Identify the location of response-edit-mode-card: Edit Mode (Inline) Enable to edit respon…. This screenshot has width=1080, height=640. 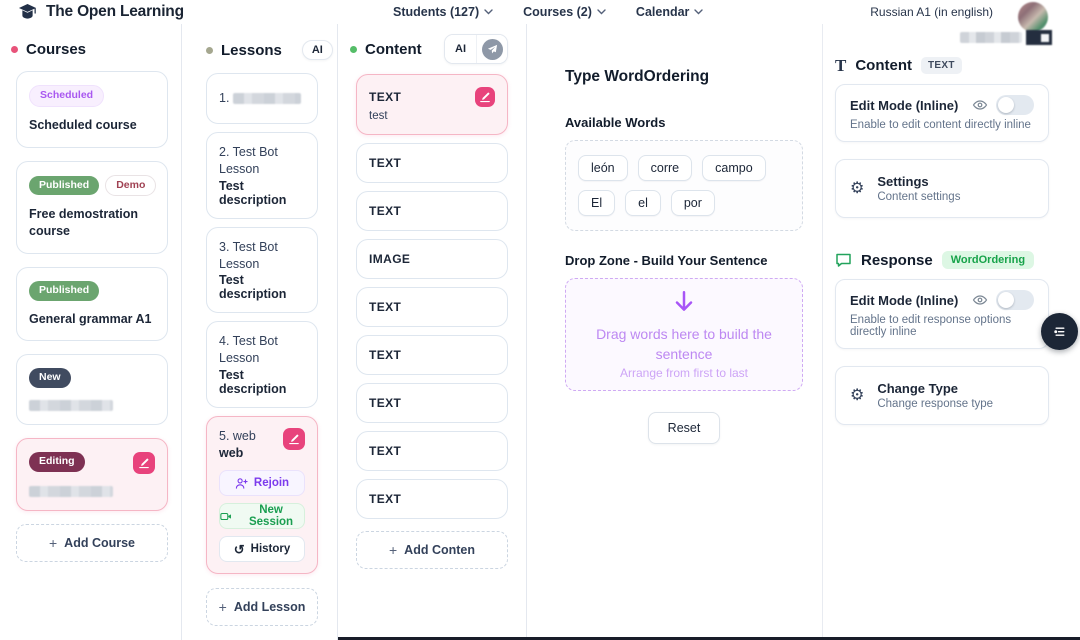
(942, 314).